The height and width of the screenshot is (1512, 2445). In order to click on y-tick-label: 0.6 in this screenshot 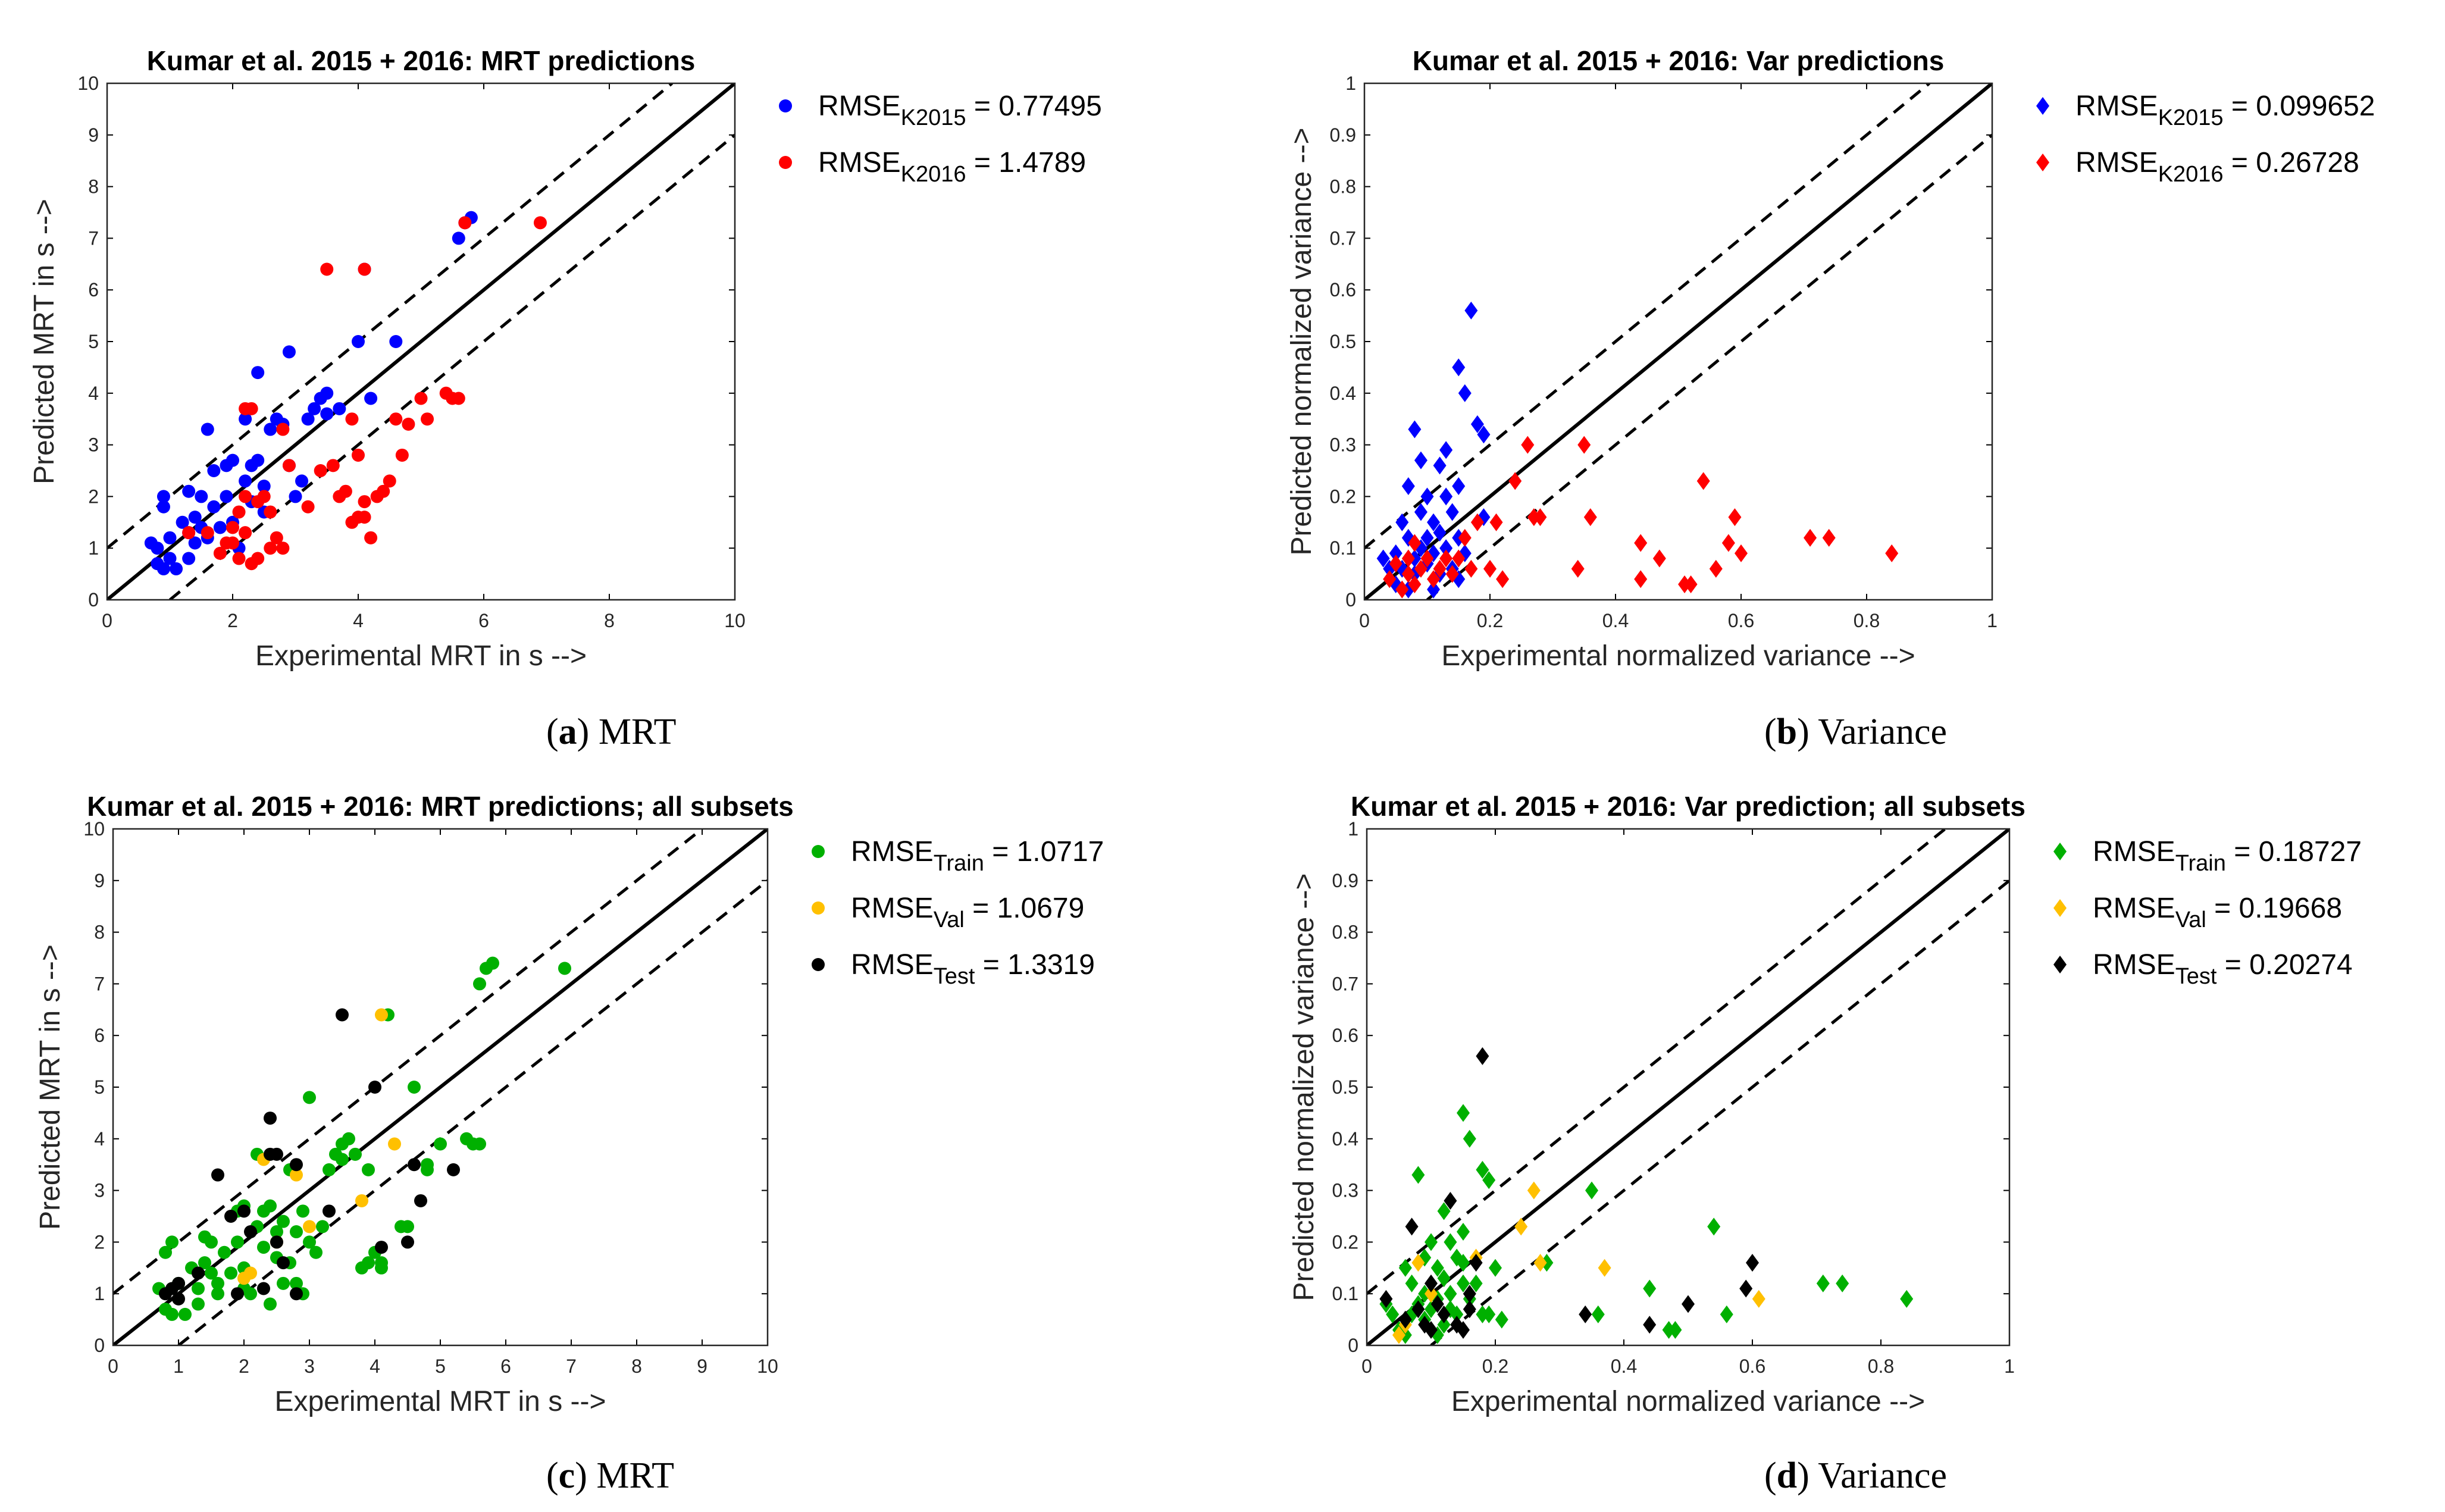, I will do `click(1345, 1035)`.